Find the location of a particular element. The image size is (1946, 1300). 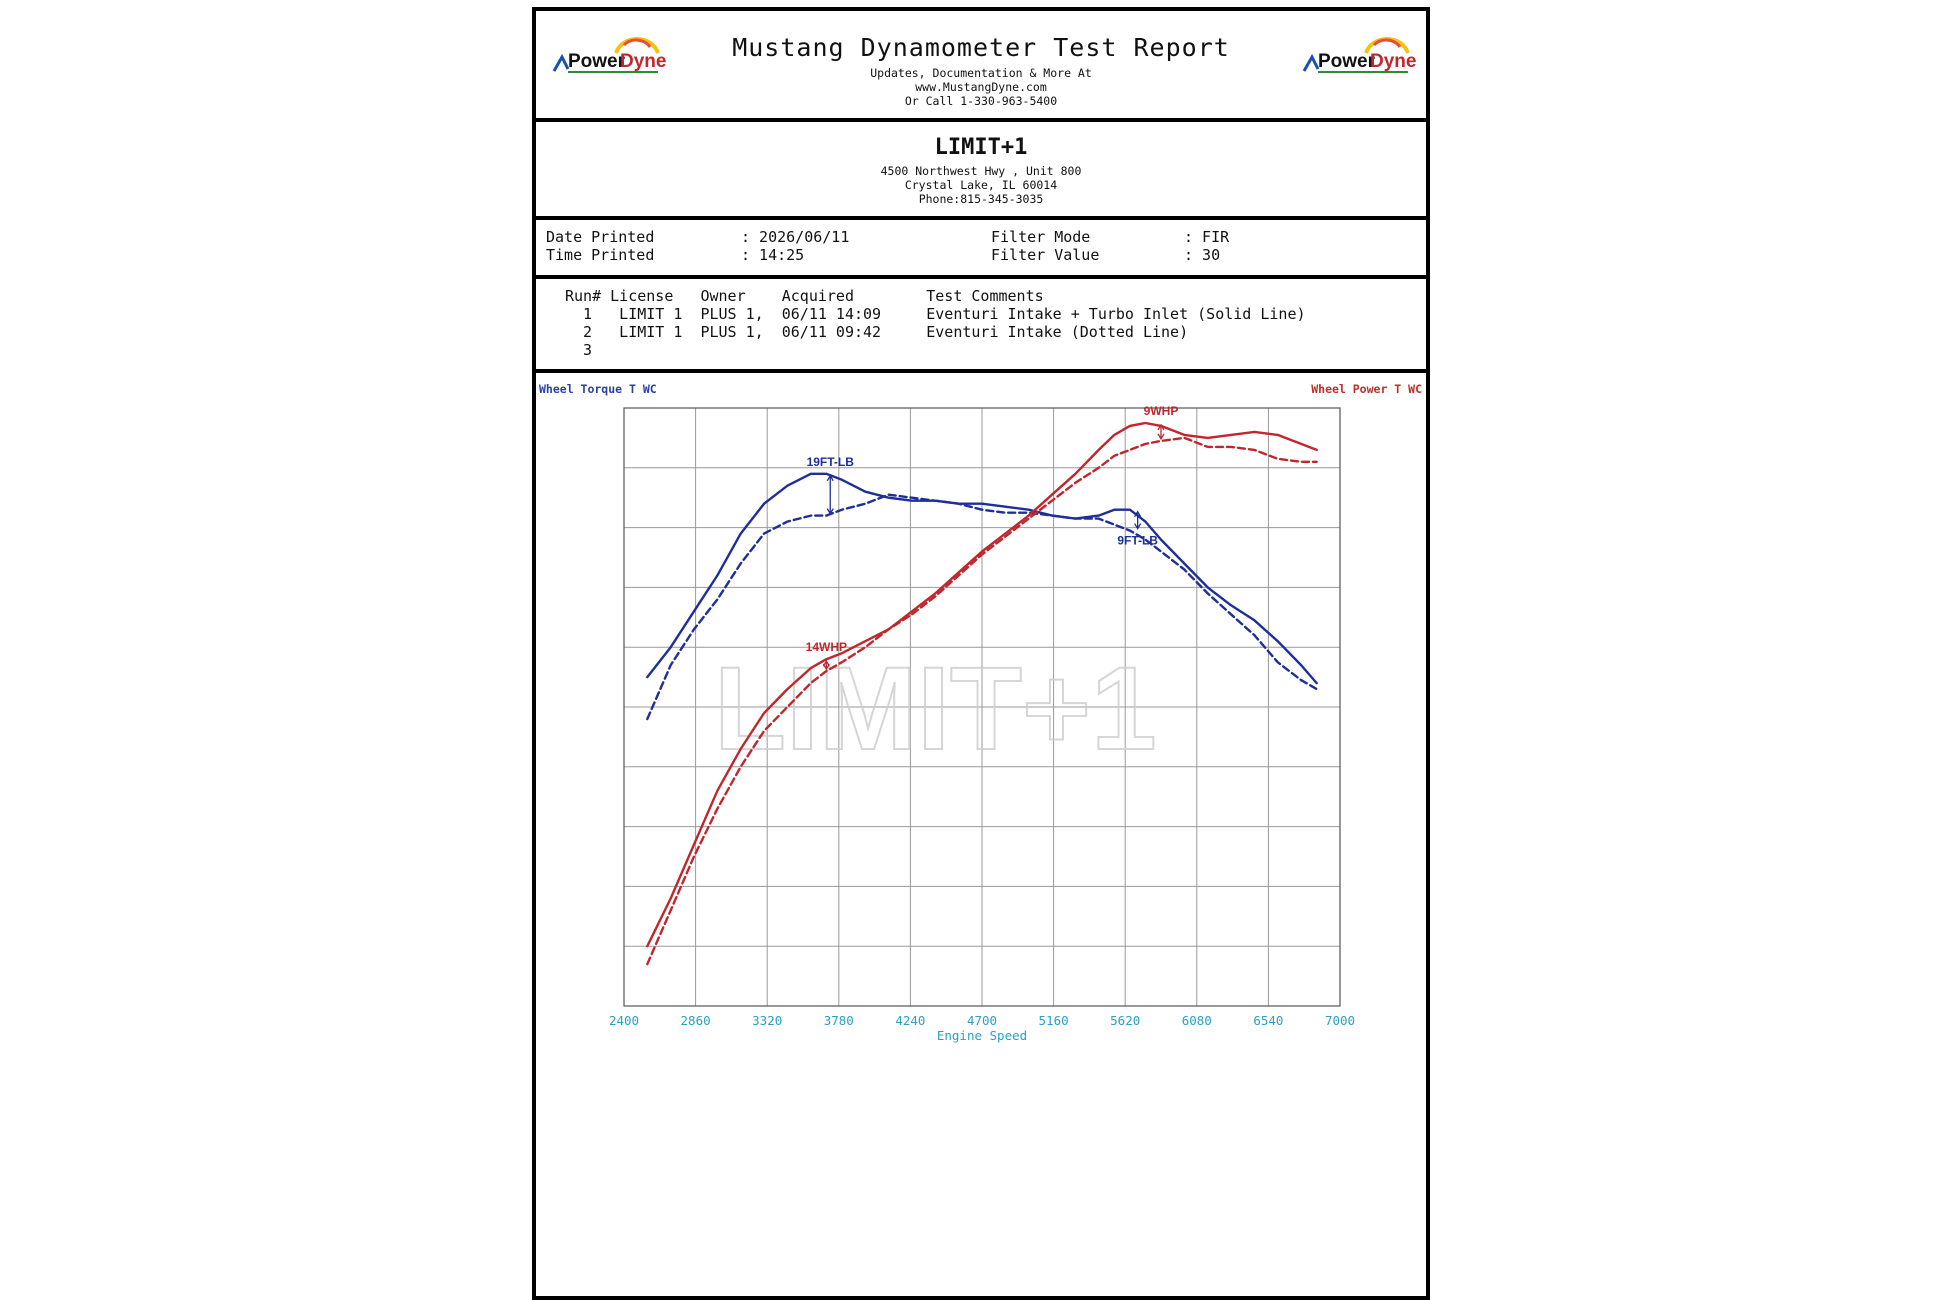

filter-value-label: Filter Value is located at coordinates (1045, 255).